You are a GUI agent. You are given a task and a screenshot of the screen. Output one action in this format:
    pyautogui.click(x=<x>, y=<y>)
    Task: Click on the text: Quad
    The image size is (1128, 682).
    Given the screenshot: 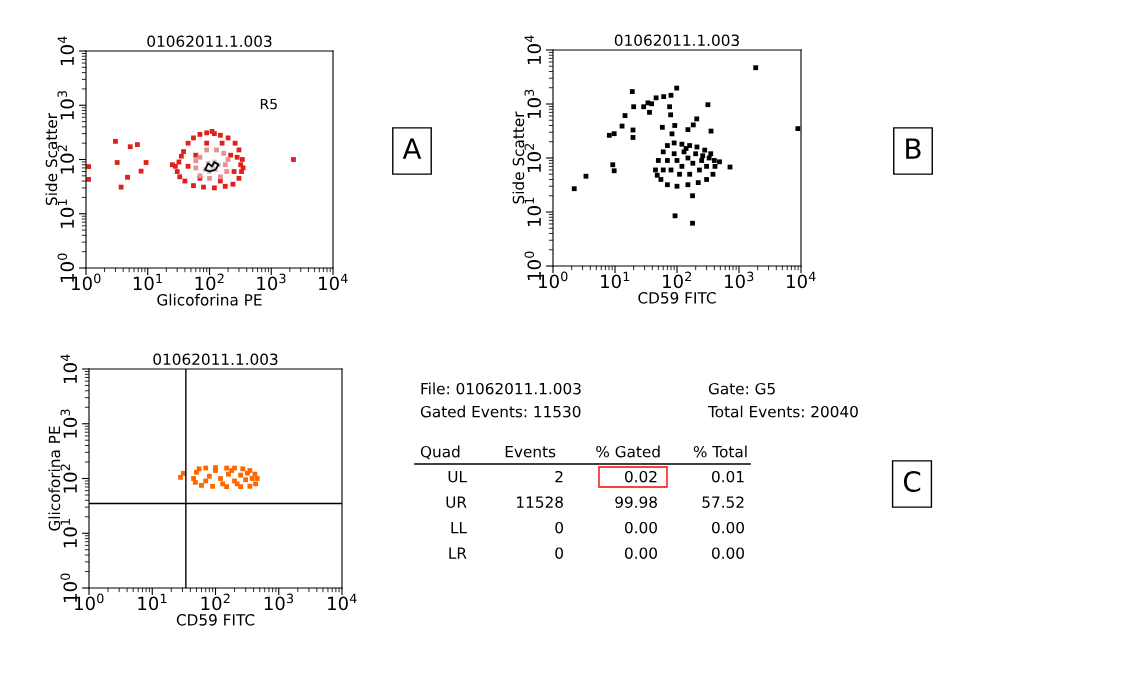 What is the action you would take?
    pyautogui.click(x=440, y=452)
    